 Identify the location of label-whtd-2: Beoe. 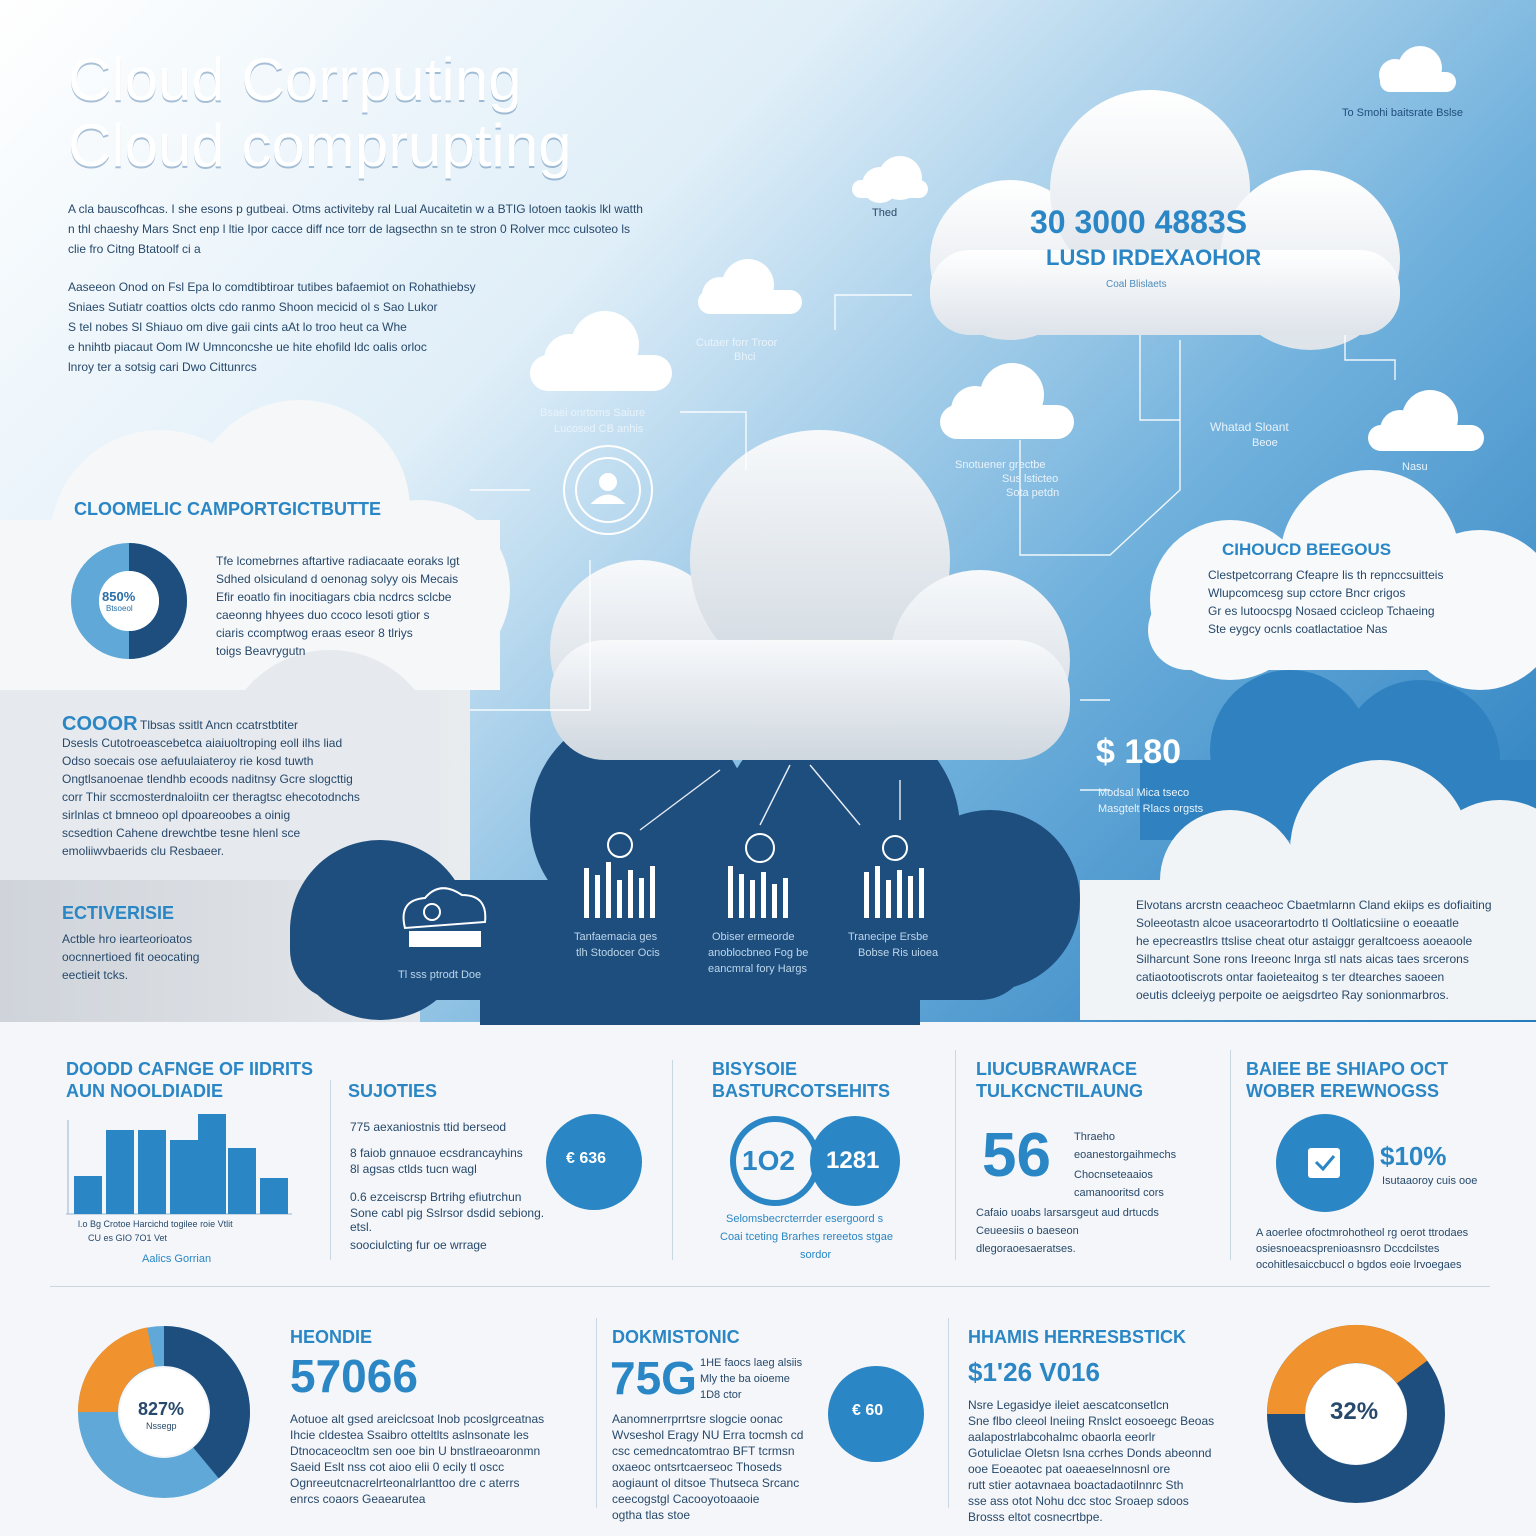
(1265, 443).